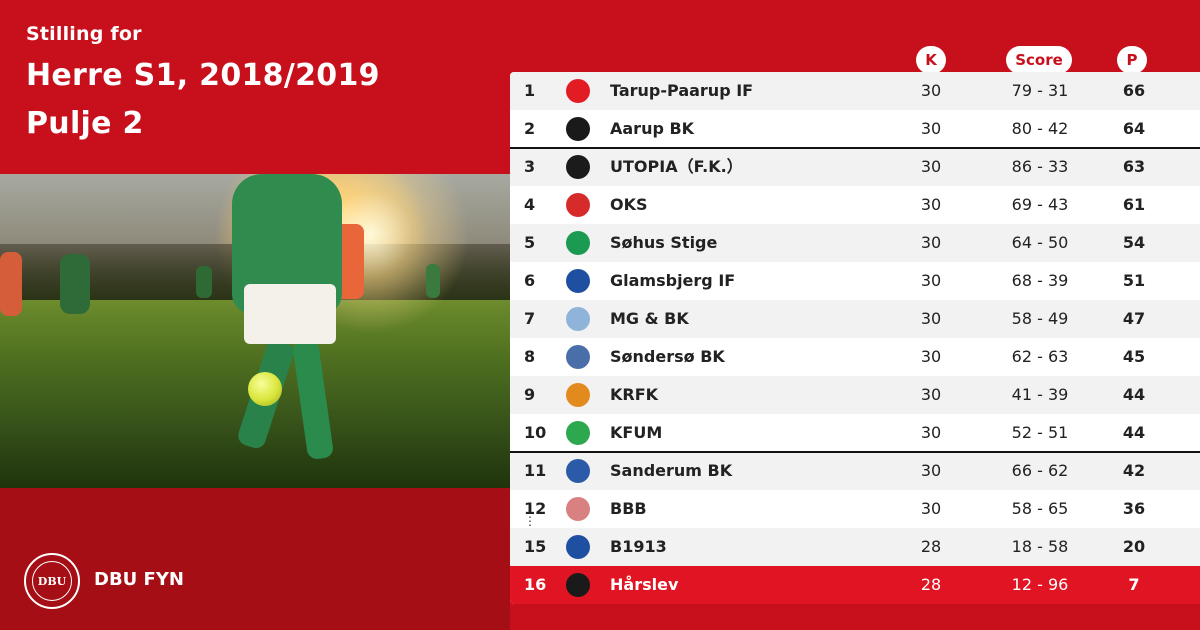  Describe the element at coordinates (1040, 394) in the screenshot. I see `goal-score: 41 - 39` at that location.